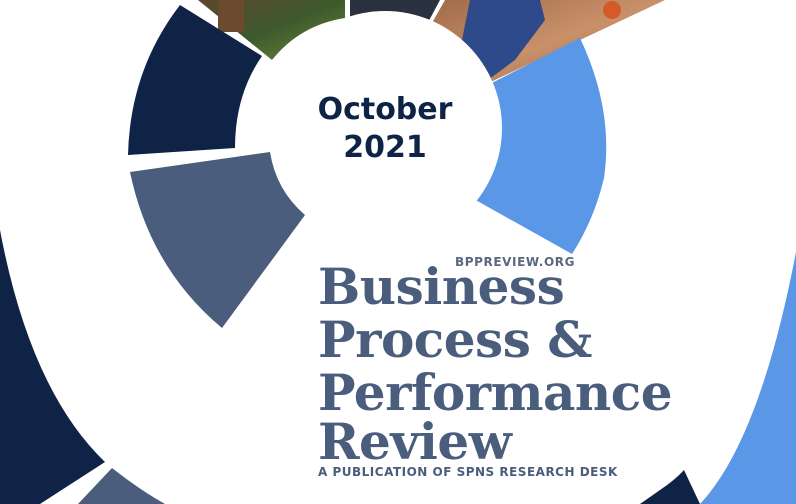 This screenshot has height=504, width=796. I want to click on center-disc, so click(385, 128).